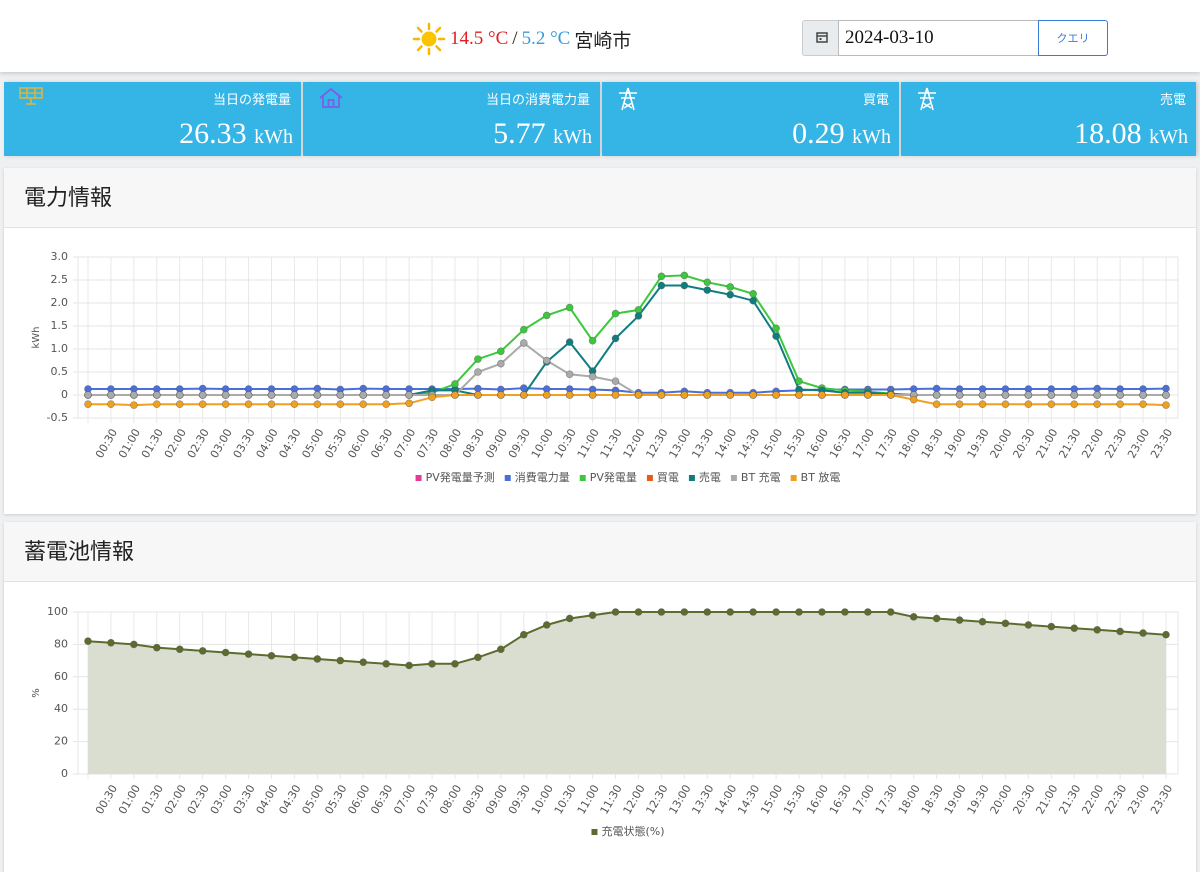 This screenshot has width=1200, height=872. Describe the element at coordinates (1138, 444) in the screenshot. I see `x-tick-label: 23:00` at that location.